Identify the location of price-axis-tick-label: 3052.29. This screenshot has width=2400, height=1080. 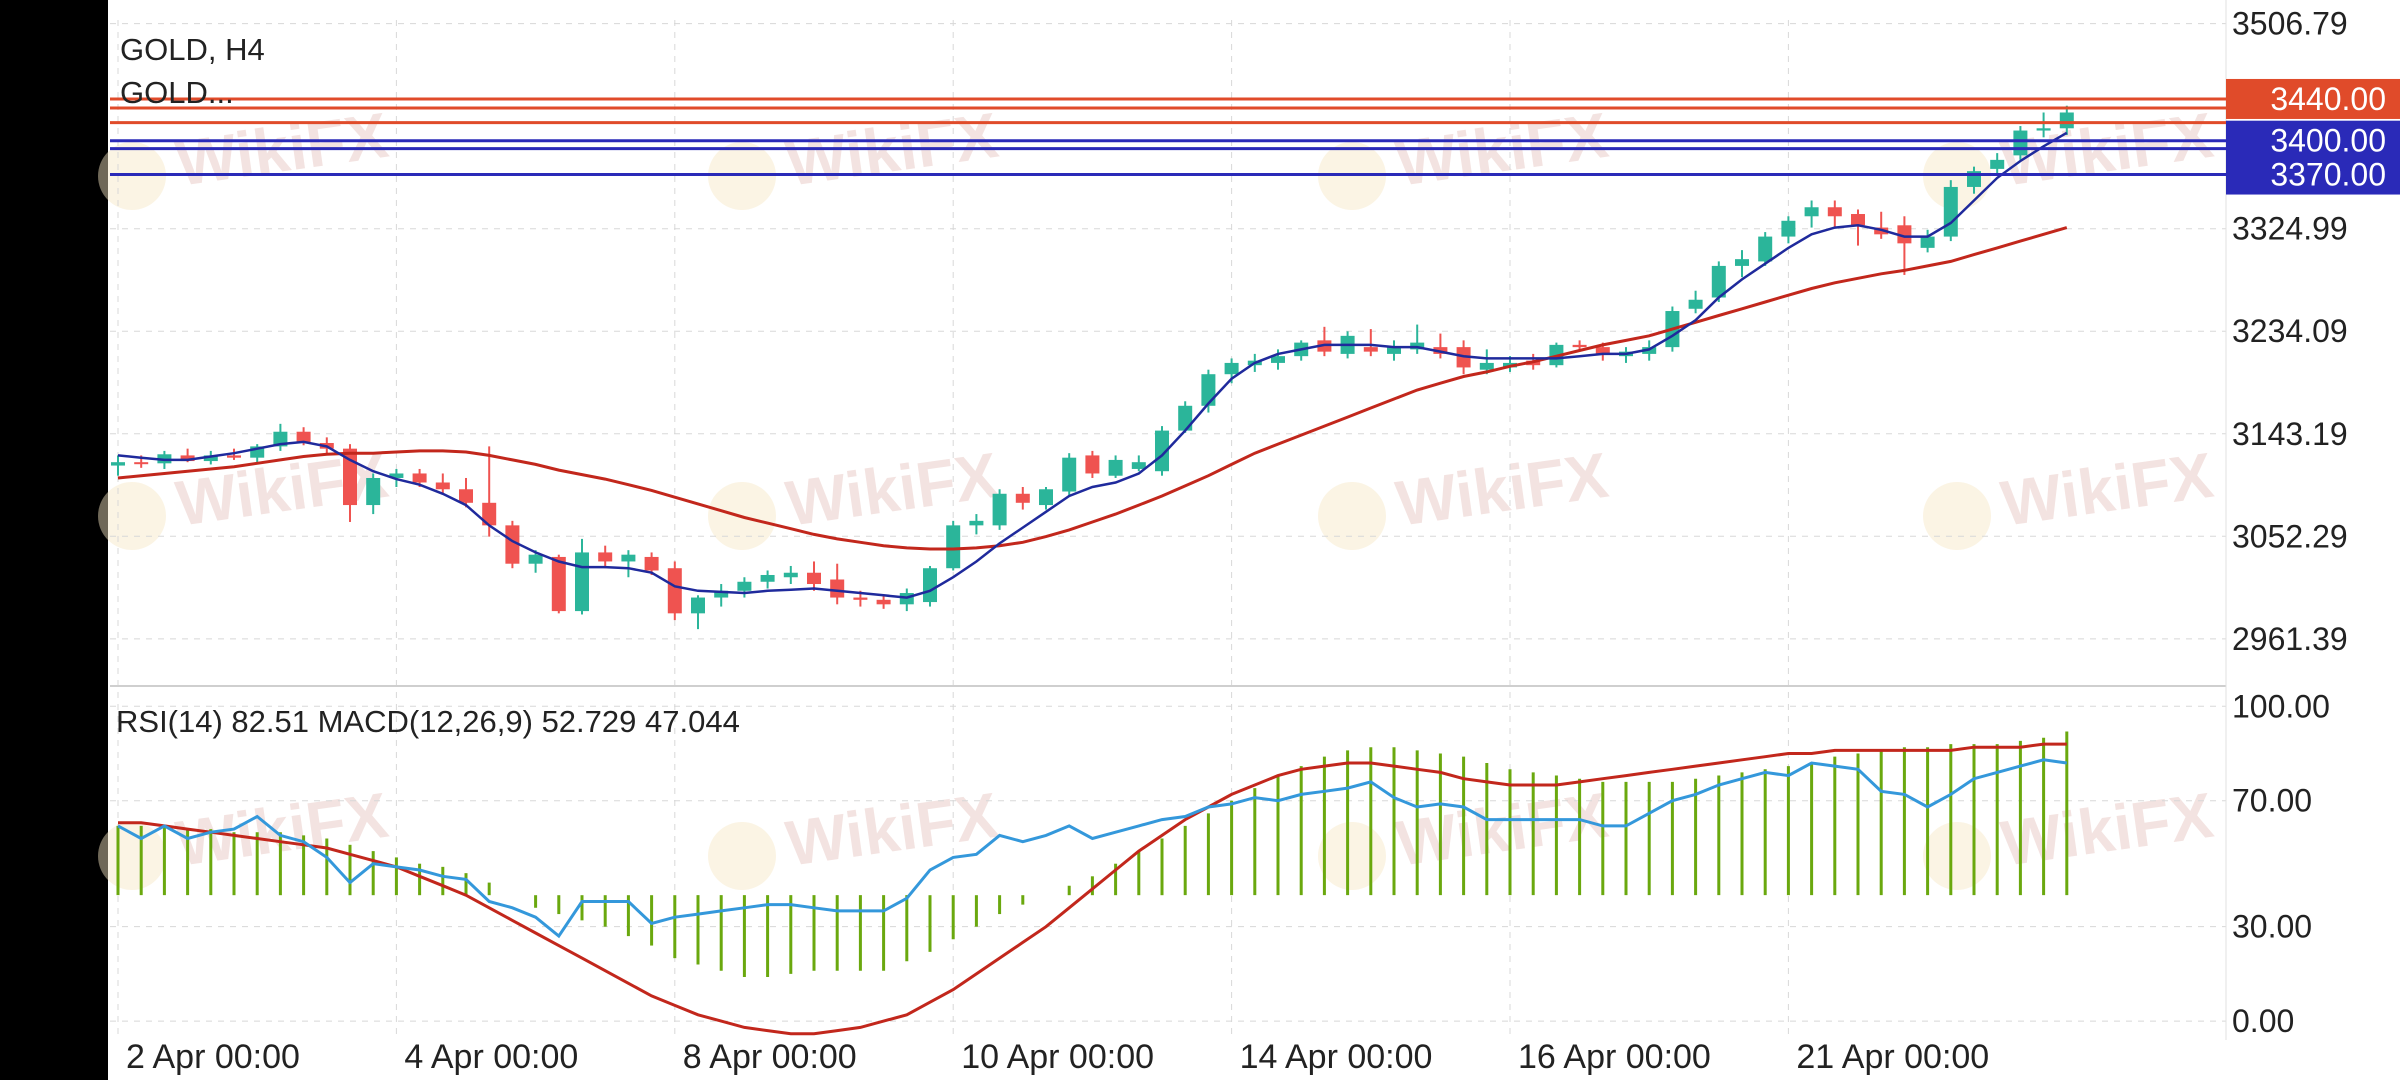
(2290, 536).